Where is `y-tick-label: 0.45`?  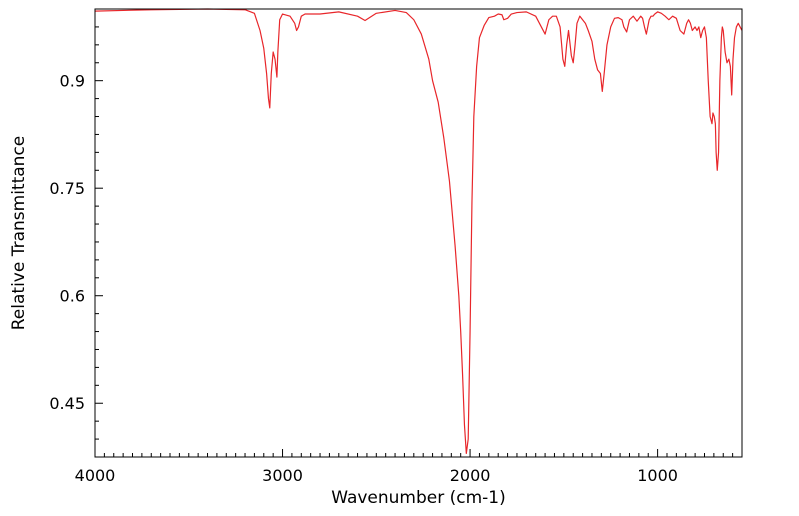
y-tick-label: 0.45 is located at coordinates (67, 403).